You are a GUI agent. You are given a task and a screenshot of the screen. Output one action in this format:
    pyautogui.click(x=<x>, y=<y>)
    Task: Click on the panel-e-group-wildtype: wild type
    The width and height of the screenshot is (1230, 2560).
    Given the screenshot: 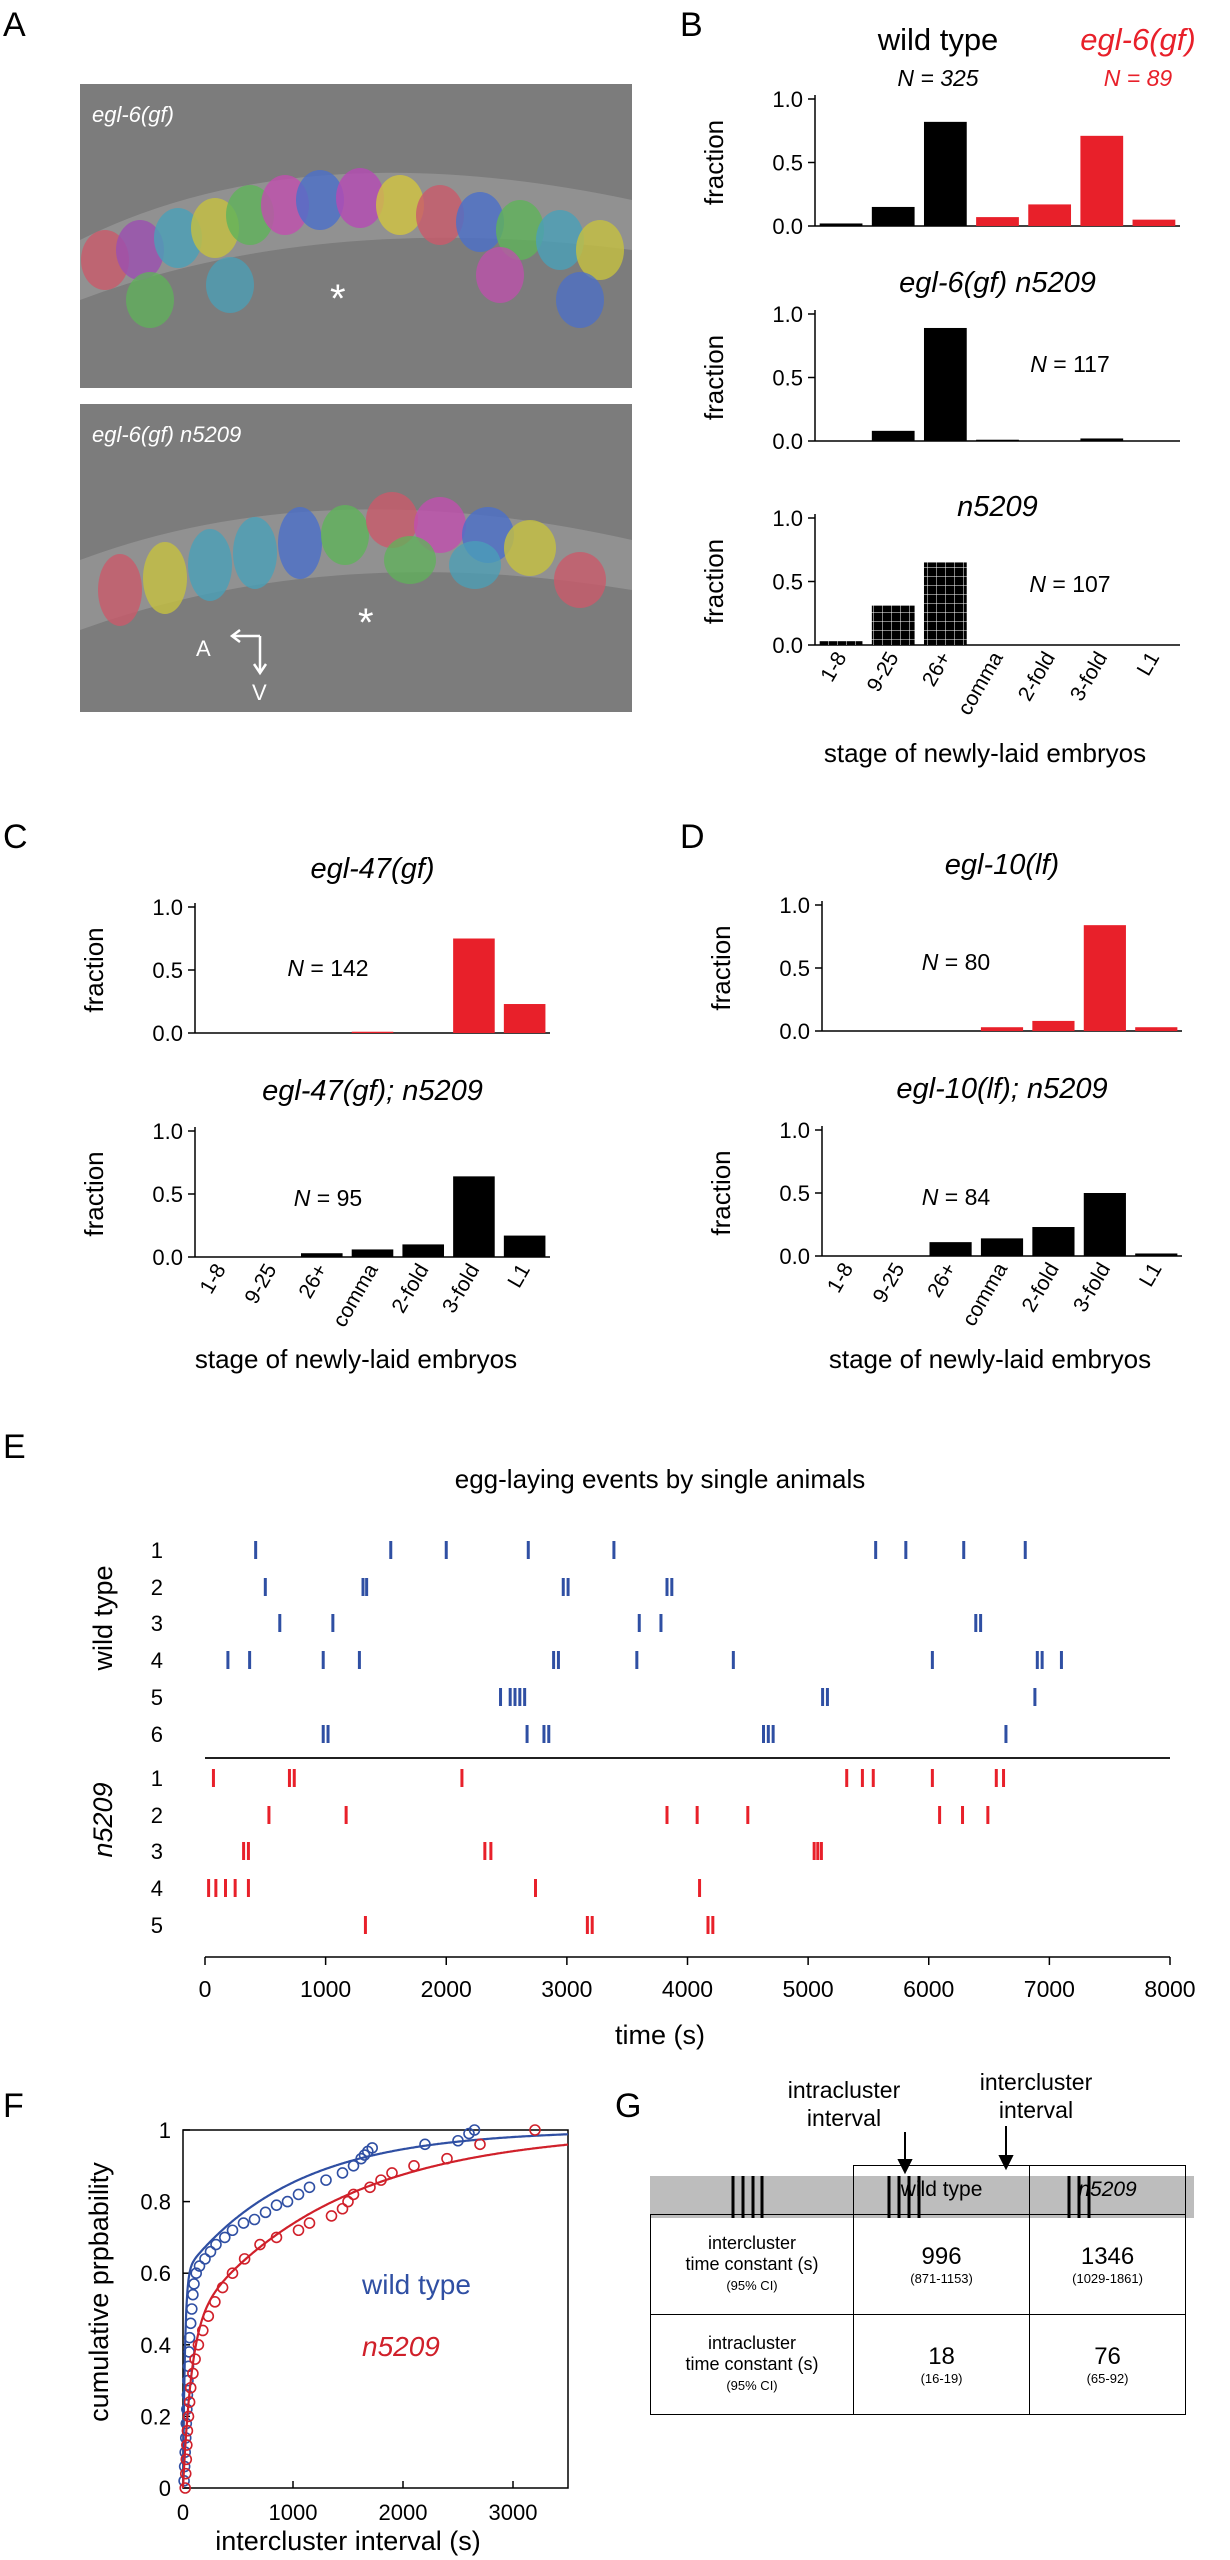 What is the action you would take?
    pyautogui.click(x=103, y=1618)
    